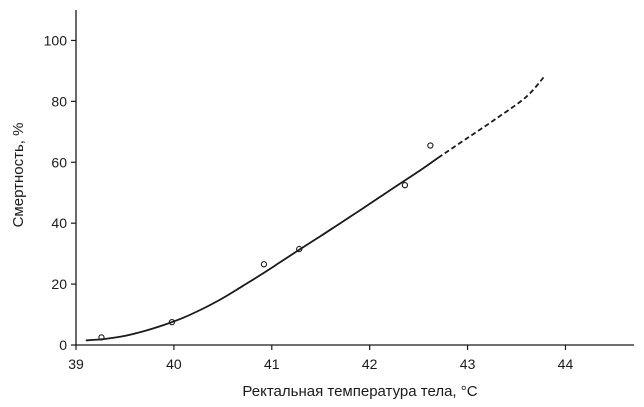  What do you see at coordinates (60, 192) in the screenshot?
I see `y-ticks: 0 20 40 60 80 100` at bounding box center [60, 192].